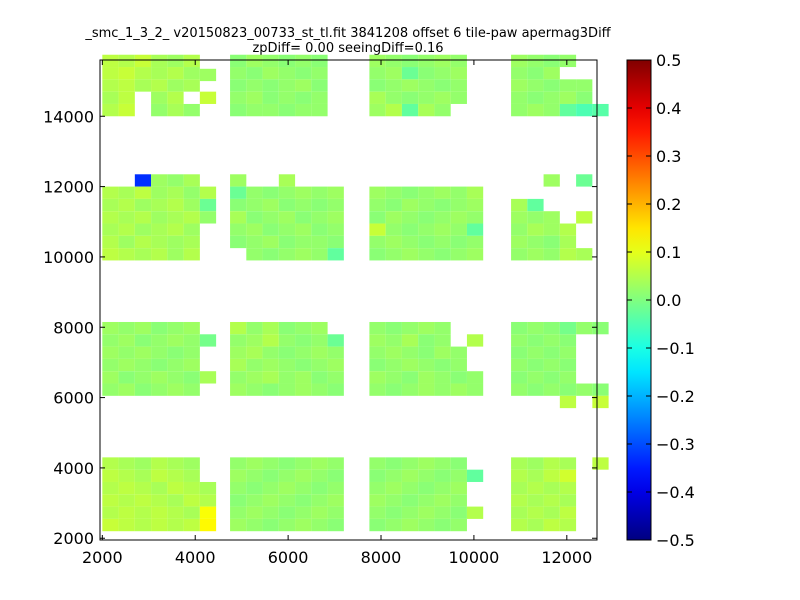  Describe the element at coordinates (675, 492) in the screenshot. I see `colorbar-tick-label: −0.4` at that location.